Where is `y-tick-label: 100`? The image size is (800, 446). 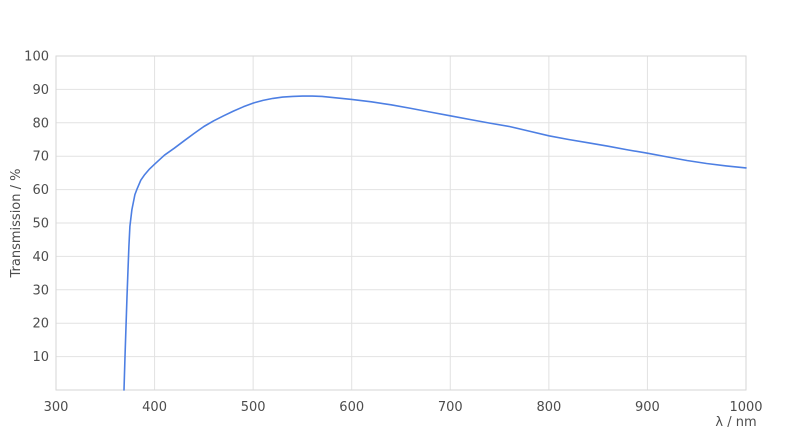
y-tick-label: 100 is located at coordinates (36, 57).